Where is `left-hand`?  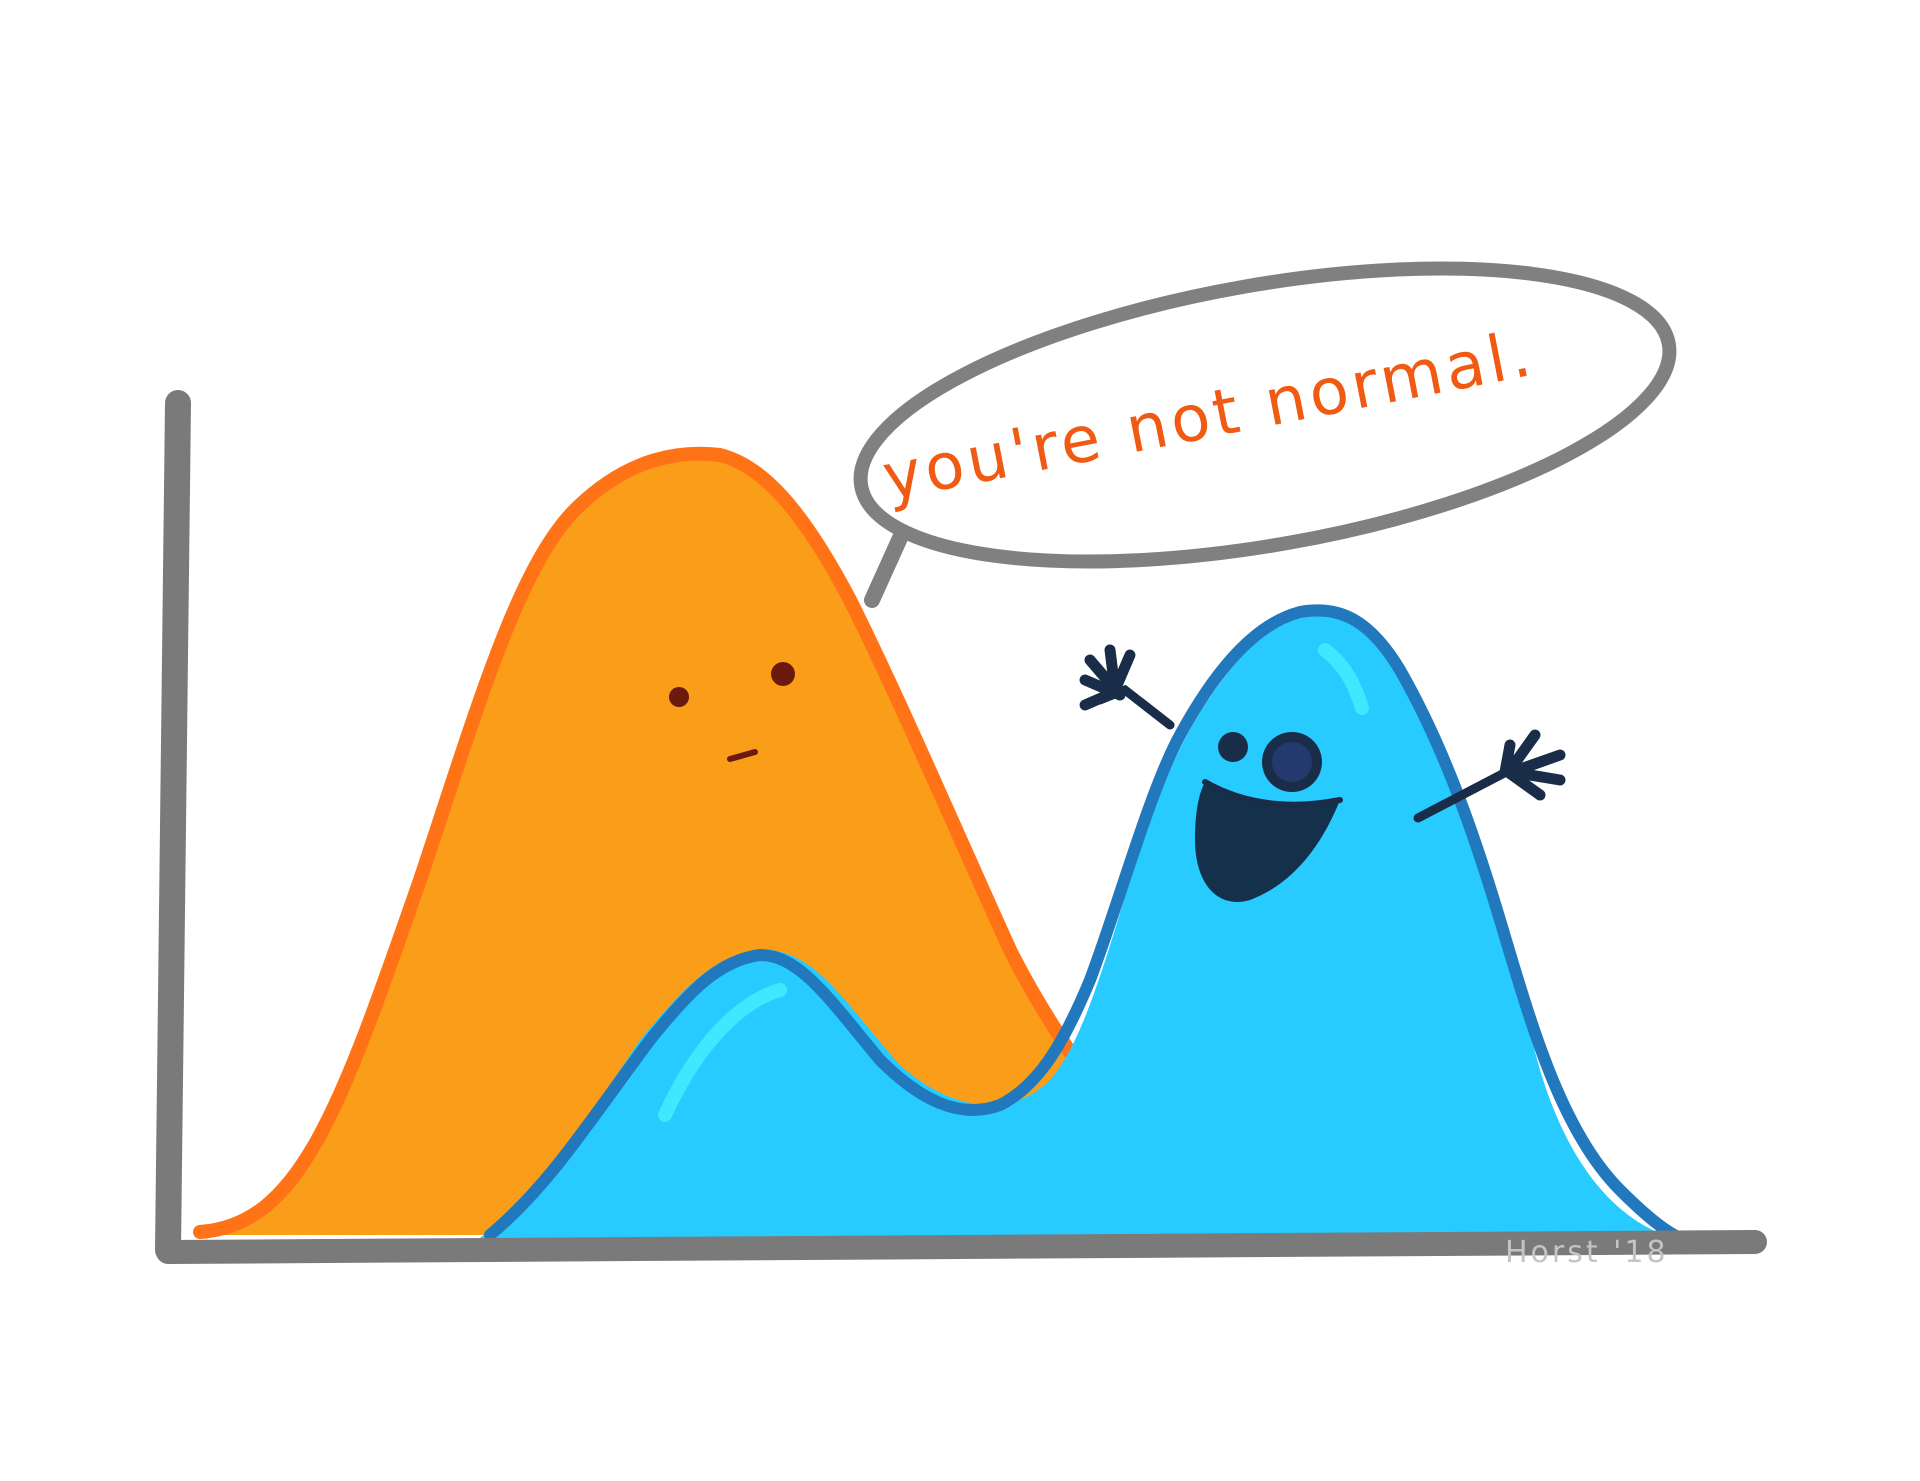
left-hand is located at coordinates (1107, 677).